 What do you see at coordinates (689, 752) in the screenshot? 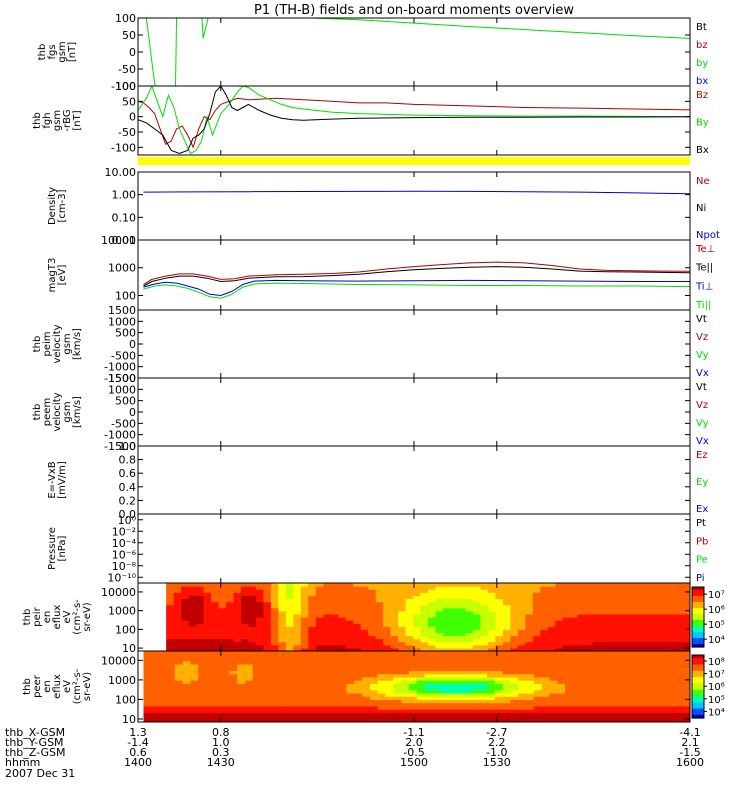
I see `x-row-value: -1.5` at bounding box center [689, 752].